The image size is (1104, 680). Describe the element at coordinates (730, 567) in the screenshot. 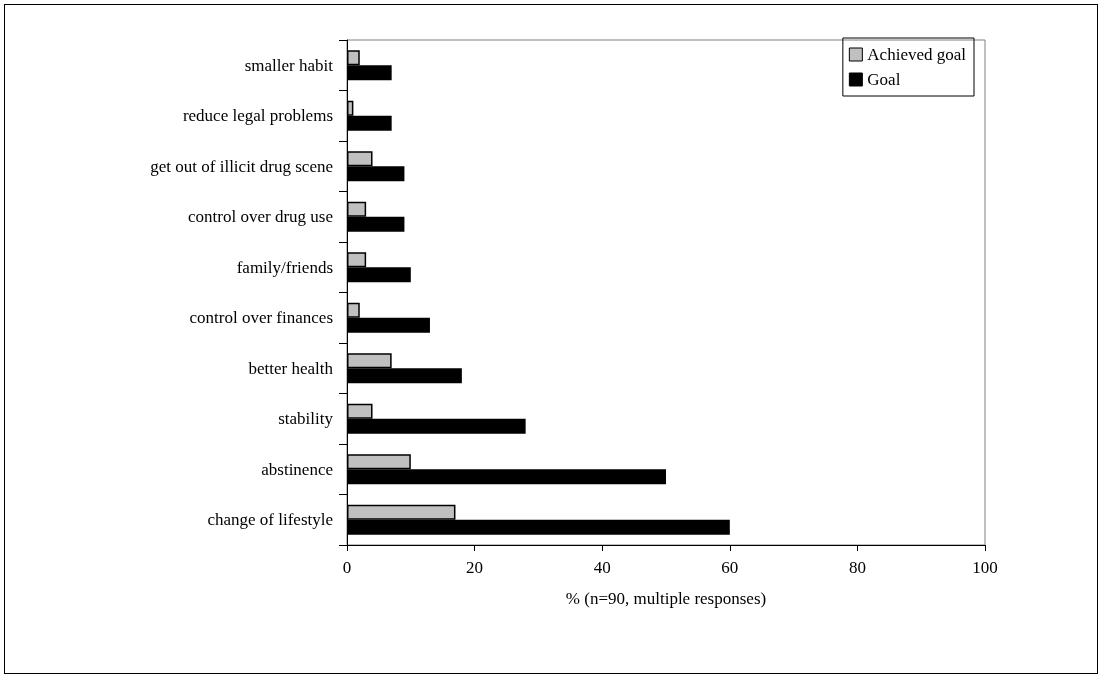

I see `x-tick-label: 60` at that location.